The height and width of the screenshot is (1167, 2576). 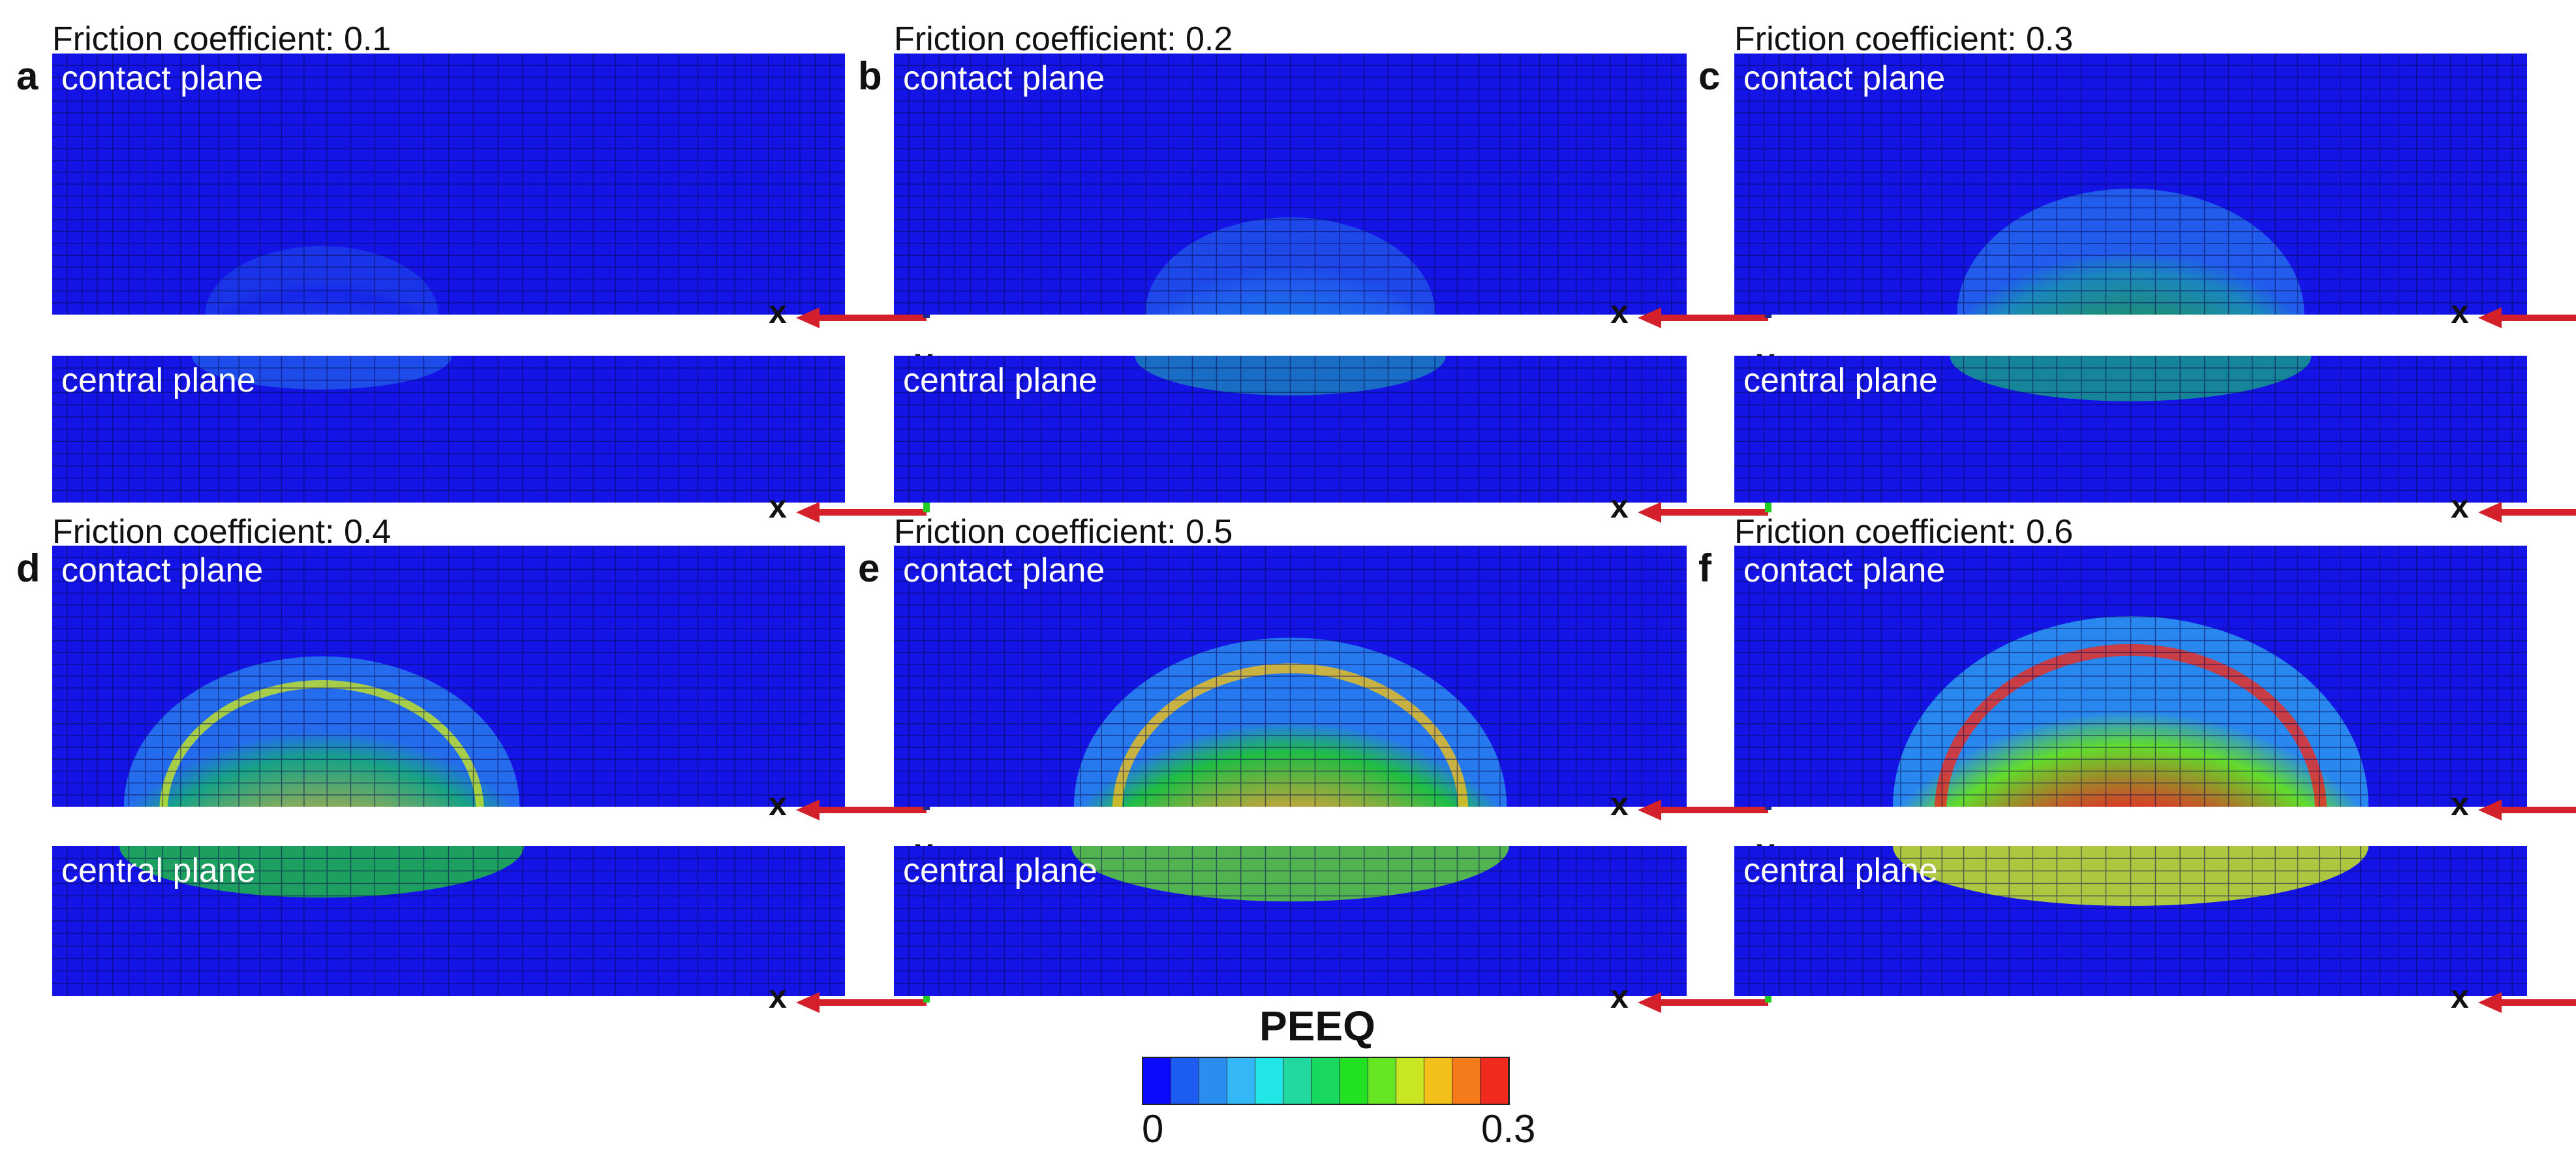 What do you see at coordinates (1063, 532) in the screenshot?
I see `panel-title-e: Friction coefficient: 0.5` at bounding box center [1063, 532].